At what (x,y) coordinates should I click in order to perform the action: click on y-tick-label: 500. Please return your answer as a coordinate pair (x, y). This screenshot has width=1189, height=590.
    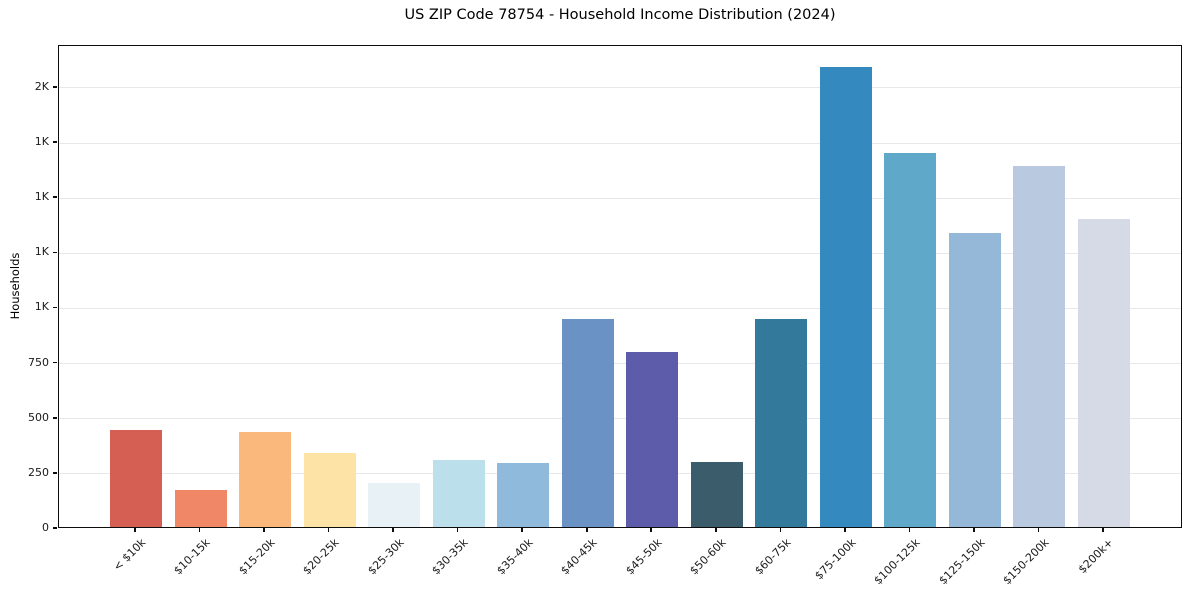
    Looking at the image, I should click on (38, 417).